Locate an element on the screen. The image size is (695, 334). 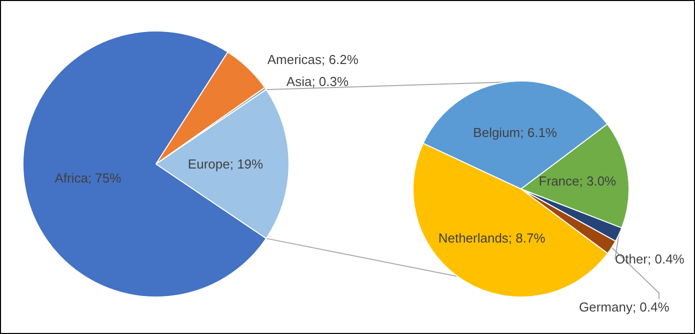
slice-label: Germany; 0.4% is located at coordinates (624, 307).